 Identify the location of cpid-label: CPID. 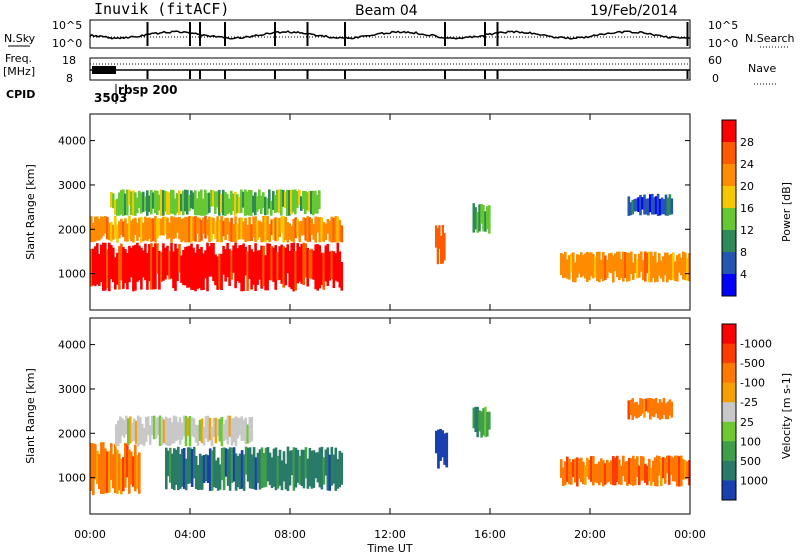
(20, 94).